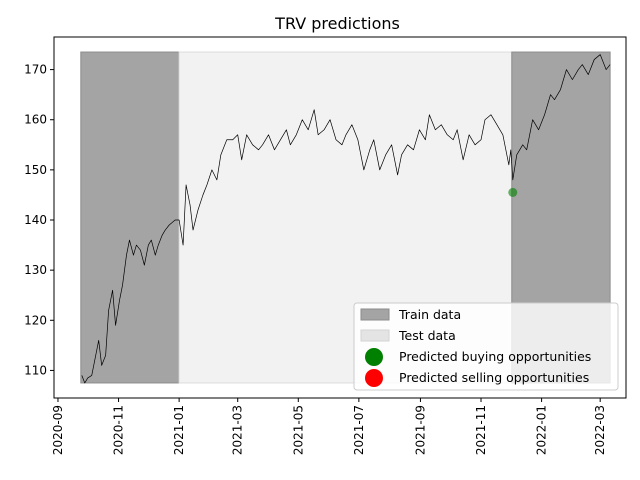  I want to click on legend-label-predicted-buying-opportunities: Predicted buying opportunities, so click(495, 356).